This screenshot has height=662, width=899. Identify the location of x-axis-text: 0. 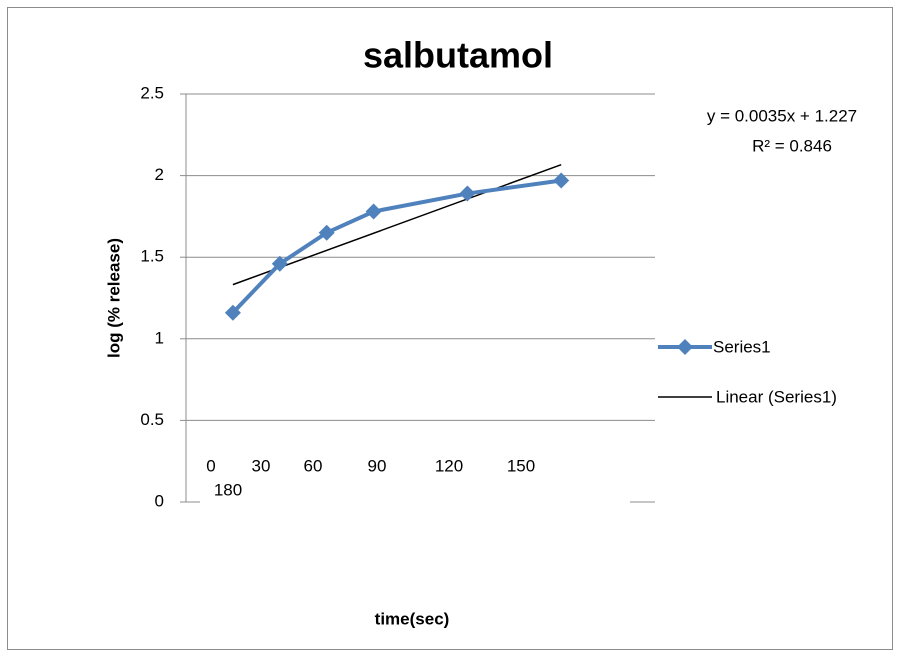
(210, 465).